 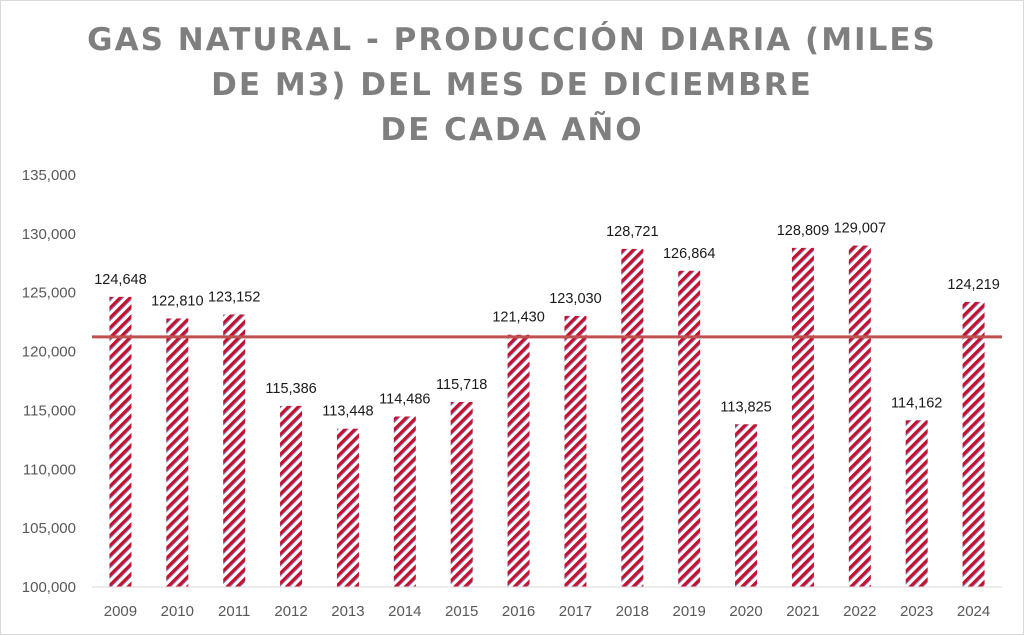 What do you see at coordinates (689, 611) in the screenshot?
I see `x-tick-label: 2019` at bounding box center [689, 611].